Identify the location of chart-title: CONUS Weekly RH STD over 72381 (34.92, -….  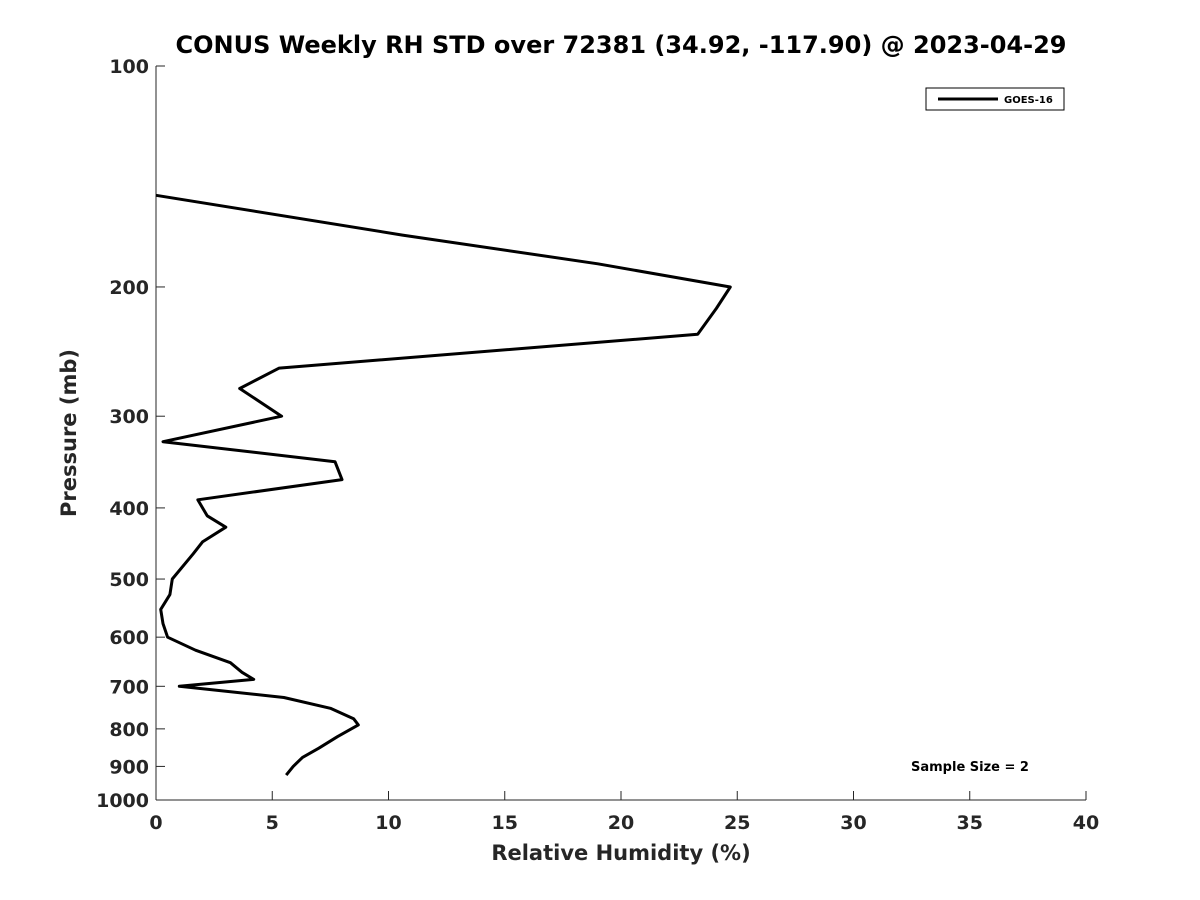
(620, 45).